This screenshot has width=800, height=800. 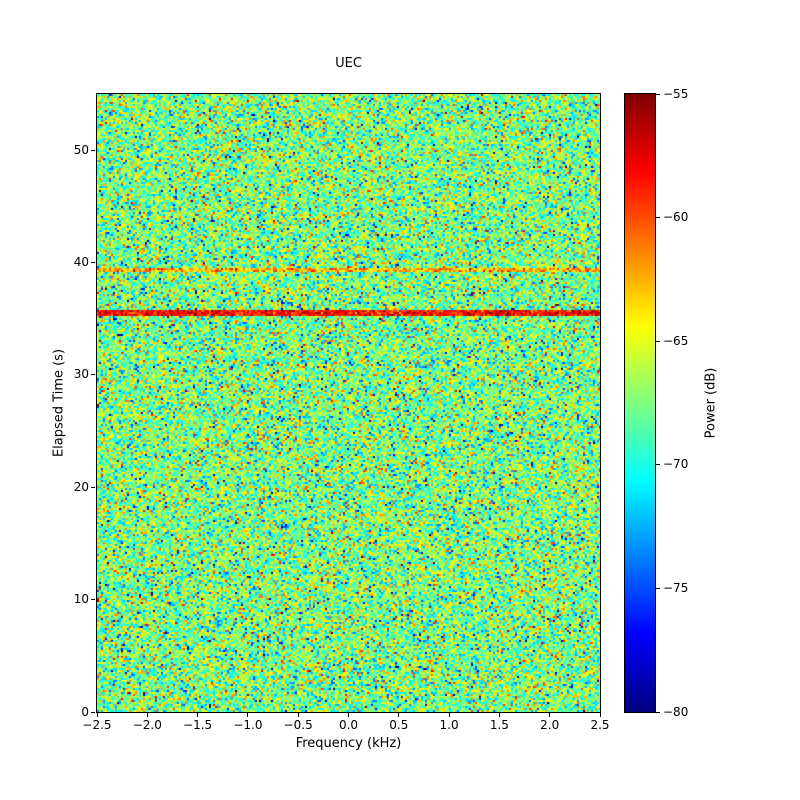 What do you see at coordinates (81, 599) in the screenshot?
I see `y-tick-label: 10` at bounding box center [81, 599].